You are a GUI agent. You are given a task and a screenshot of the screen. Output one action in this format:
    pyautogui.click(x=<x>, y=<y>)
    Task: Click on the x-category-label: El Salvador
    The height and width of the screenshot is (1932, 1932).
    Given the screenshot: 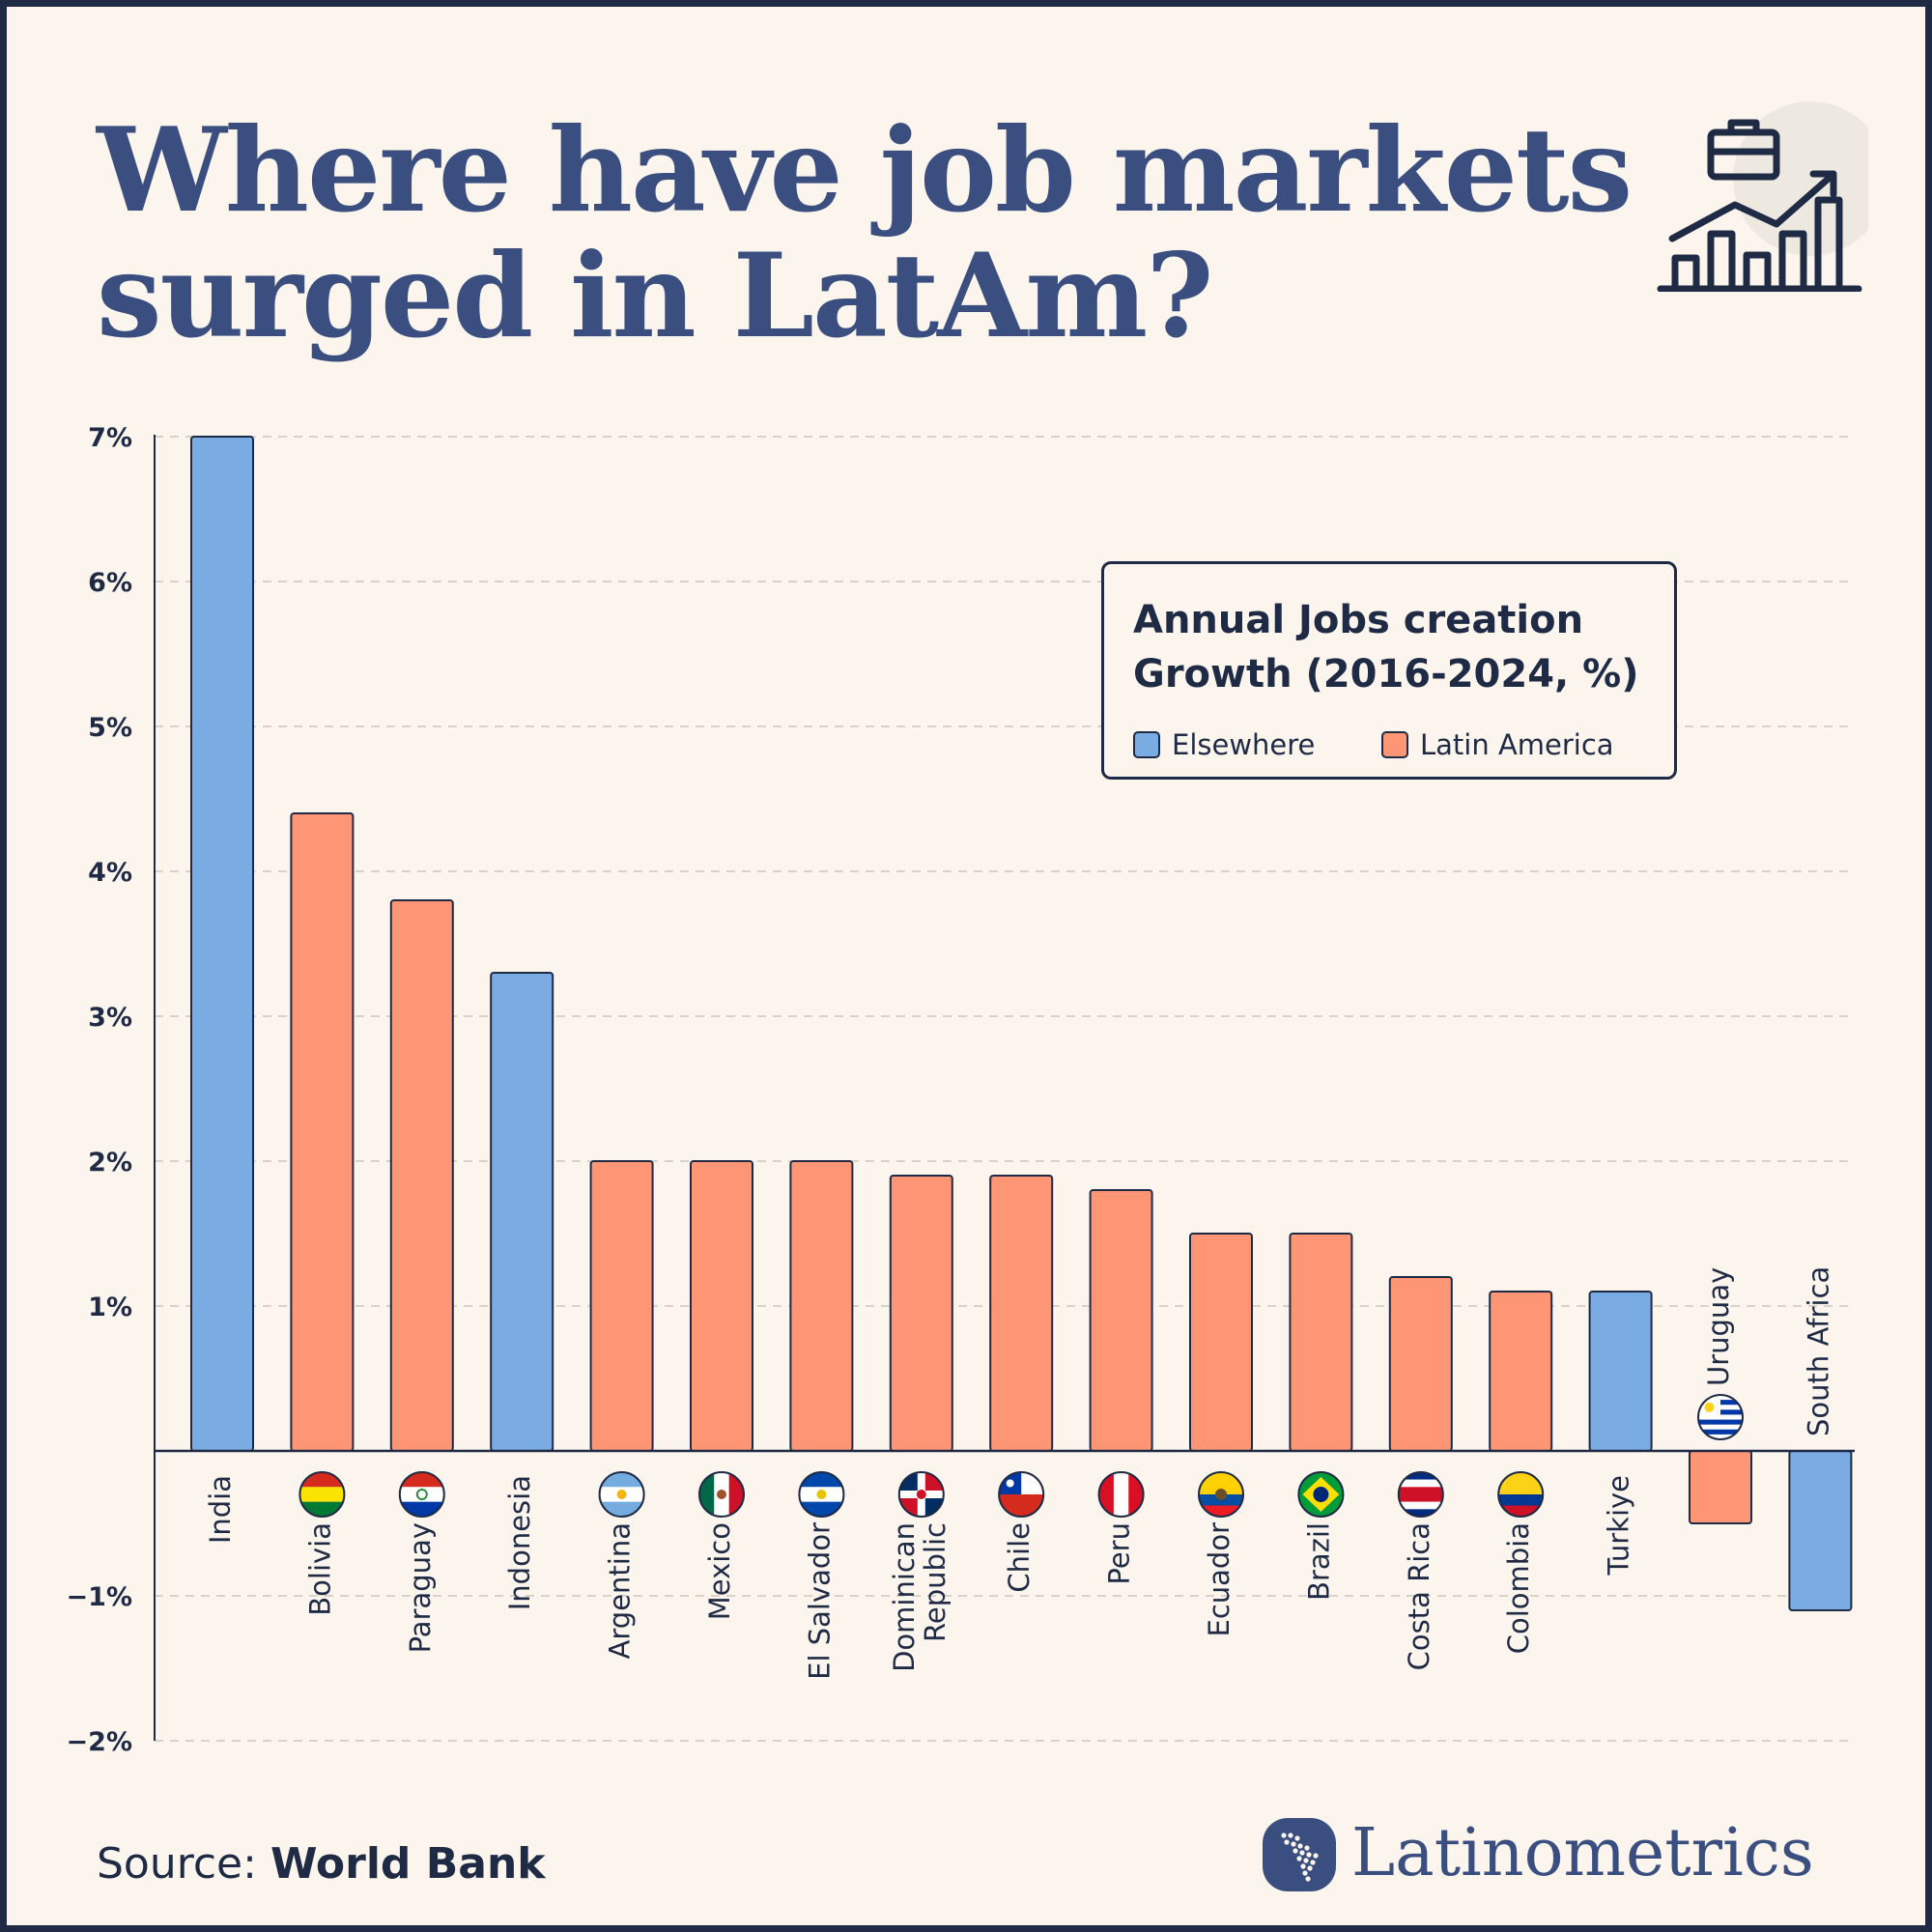 What is the action you would take?
    pyautogui.click(x=819, y=1601)
    